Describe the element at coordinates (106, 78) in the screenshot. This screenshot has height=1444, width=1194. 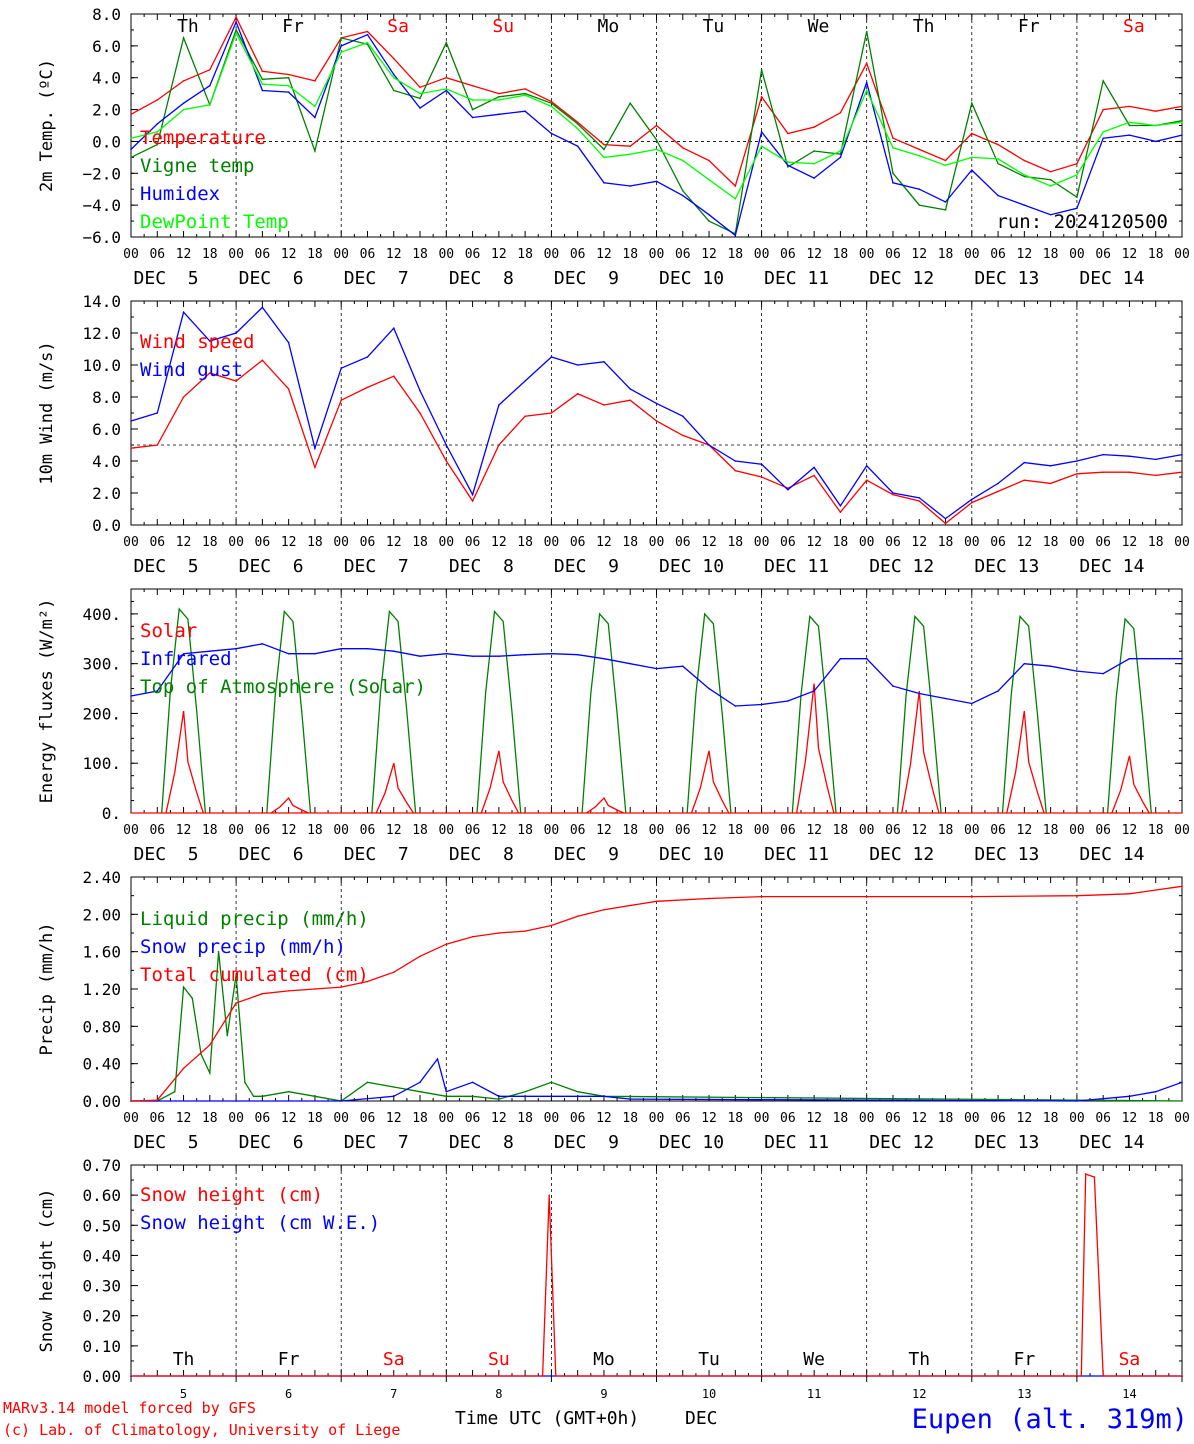
I see `y-tick-label: 4.0` at that location.